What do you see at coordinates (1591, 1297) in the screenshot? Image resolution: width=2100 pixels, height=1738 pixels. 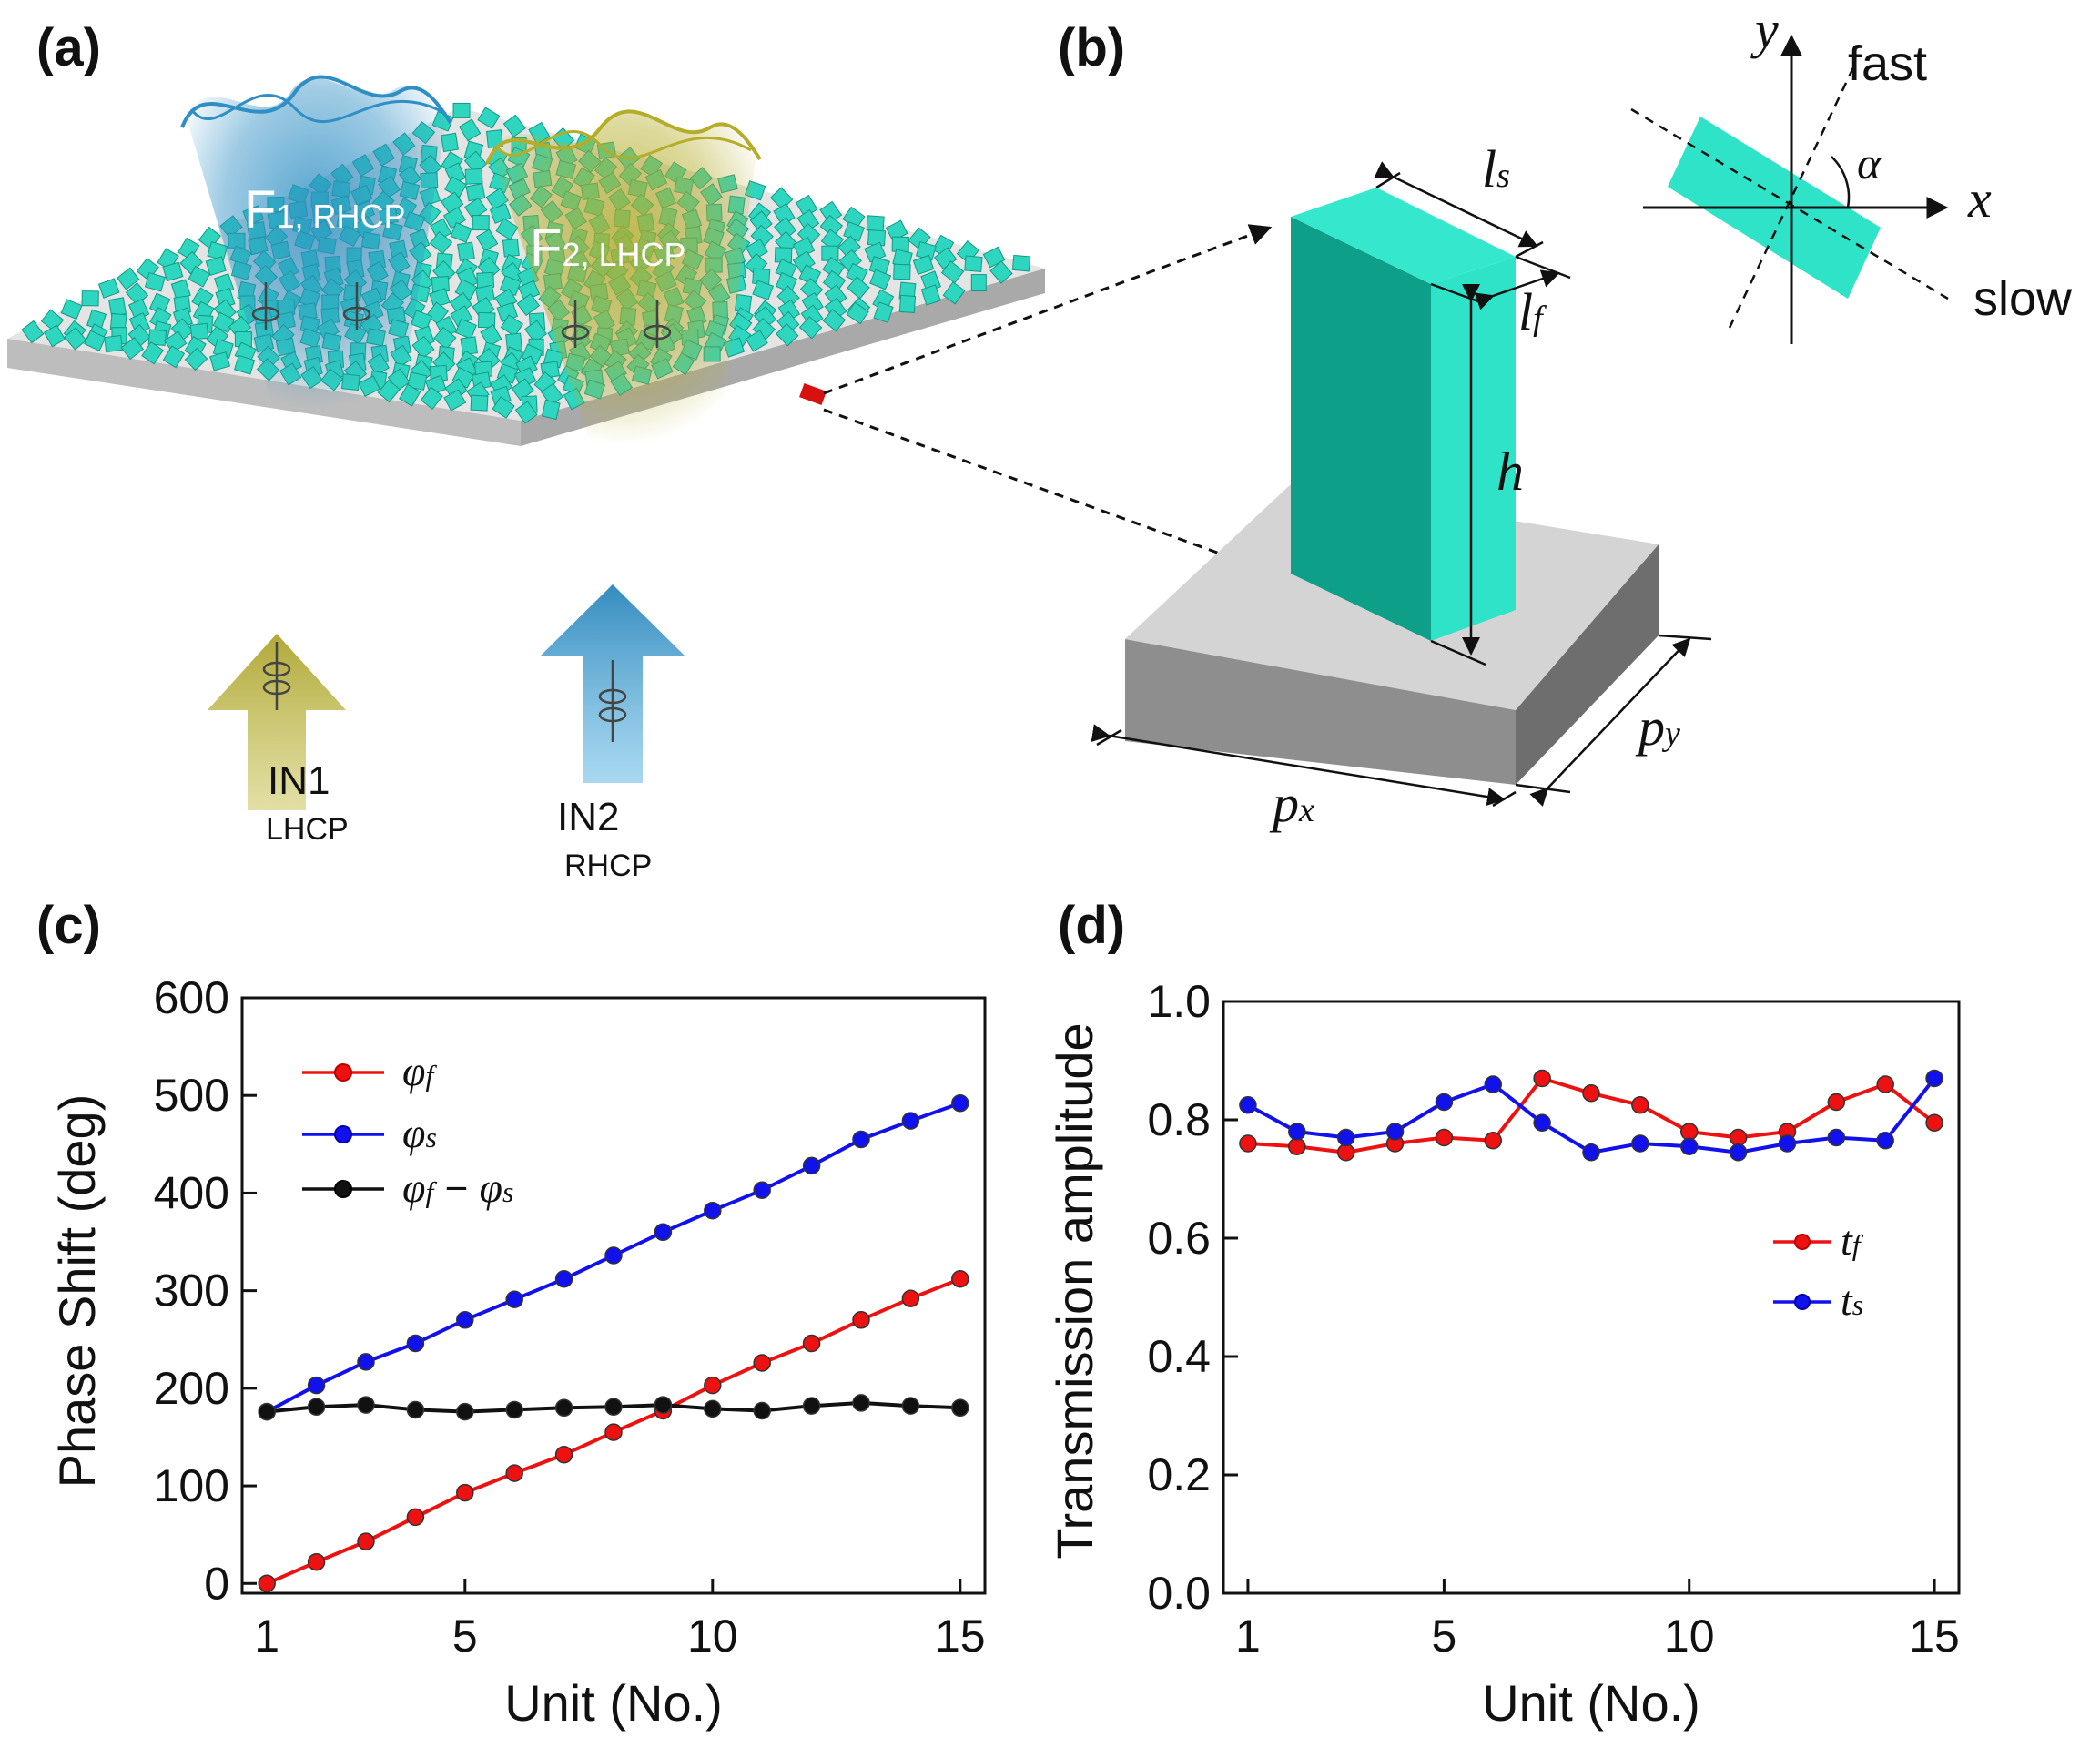 I see `chart-d-frame` at bounding box center [1591, 1297].